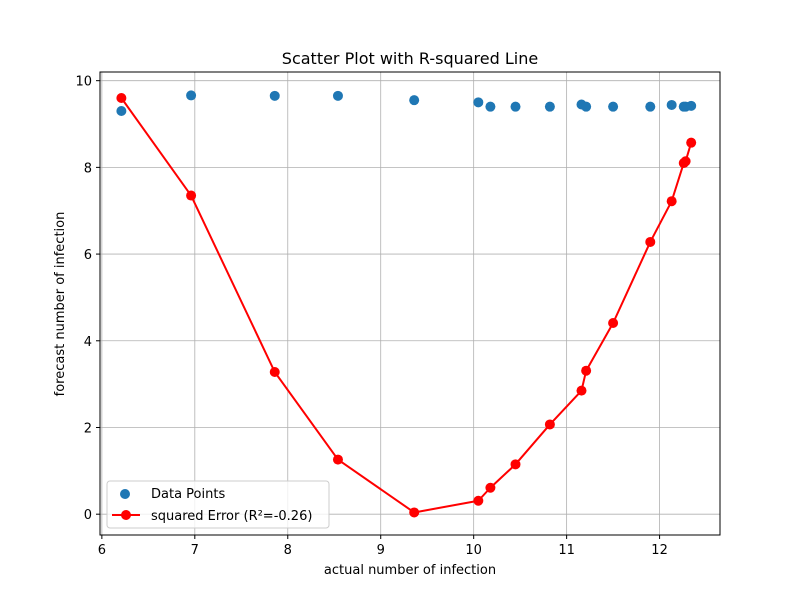 The height and width of the screenshot is (600, 800). What do you see at coordinates (87, 299) in the screenshot?
I see `y-ticks: 0 2 4 6 8 10` at bounding box center [87, 299].